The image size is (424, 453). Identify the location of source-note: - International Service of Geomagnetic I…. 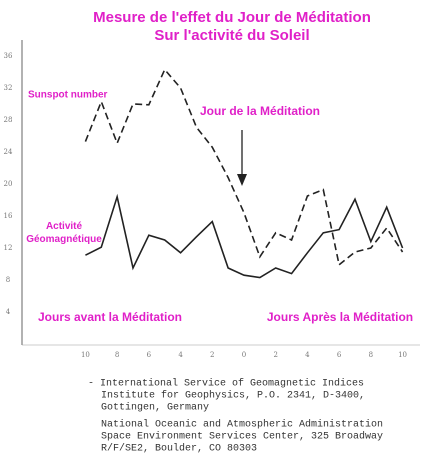
(226, 384).